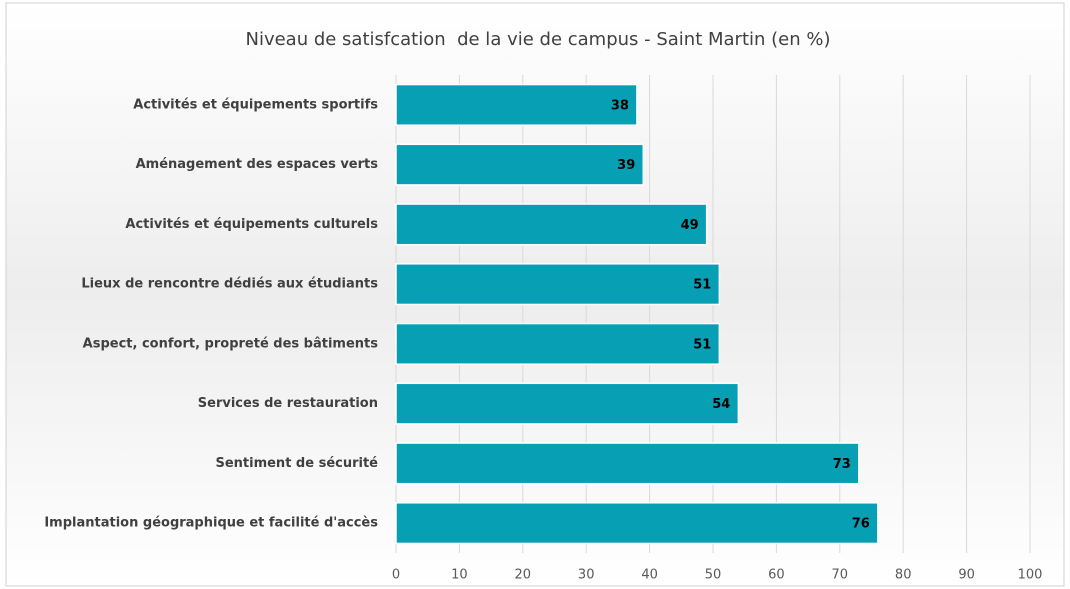 The image size is (1070, 589). I want to click on y-tick-label: Lieux de rencontre dédiés aux étudiants, so click(229, 284).